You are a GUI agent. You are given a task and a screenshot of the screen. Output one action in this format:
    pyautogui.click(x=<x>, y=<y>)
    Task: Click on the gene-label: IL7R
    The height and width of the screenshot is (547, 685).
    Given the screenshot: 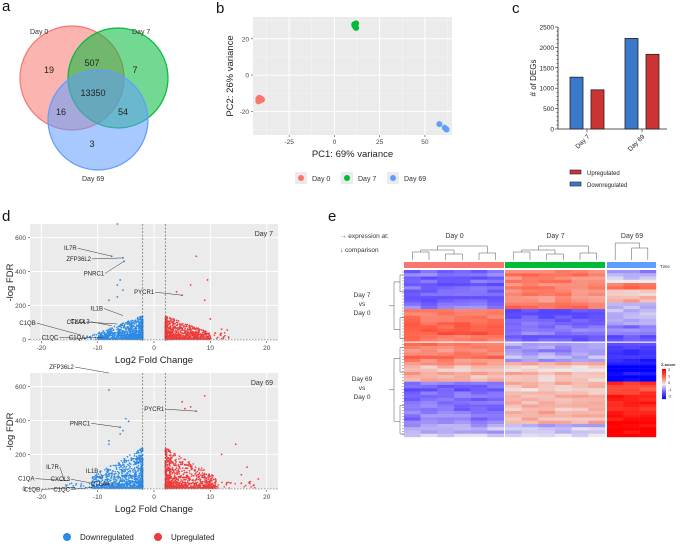 What is the action you would take?
    pyautogui.click(x=70, y=249)
    